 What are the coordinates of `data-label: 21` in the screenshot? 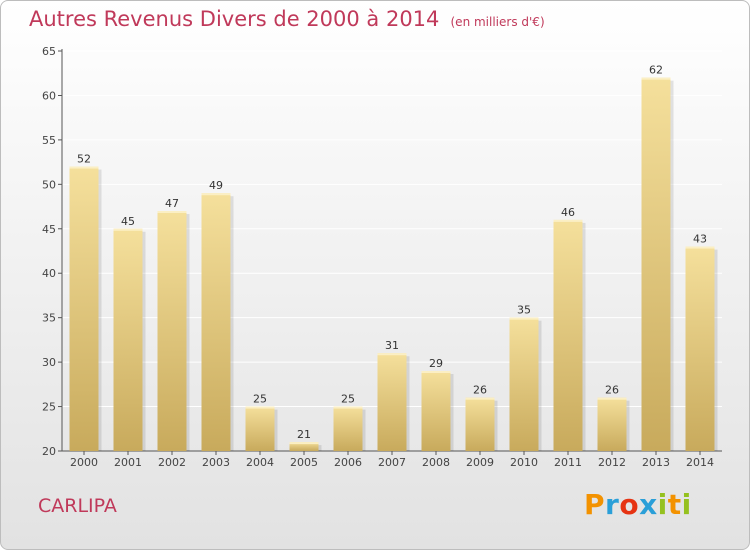 It's located at (304, 434).